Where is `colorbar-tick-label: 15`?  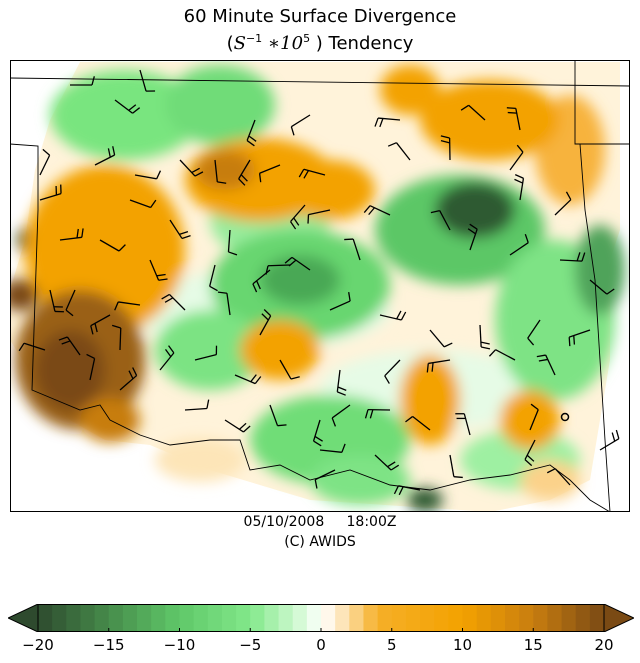 colorbar-tick-label: 15 is located at coordinates (533, 645).